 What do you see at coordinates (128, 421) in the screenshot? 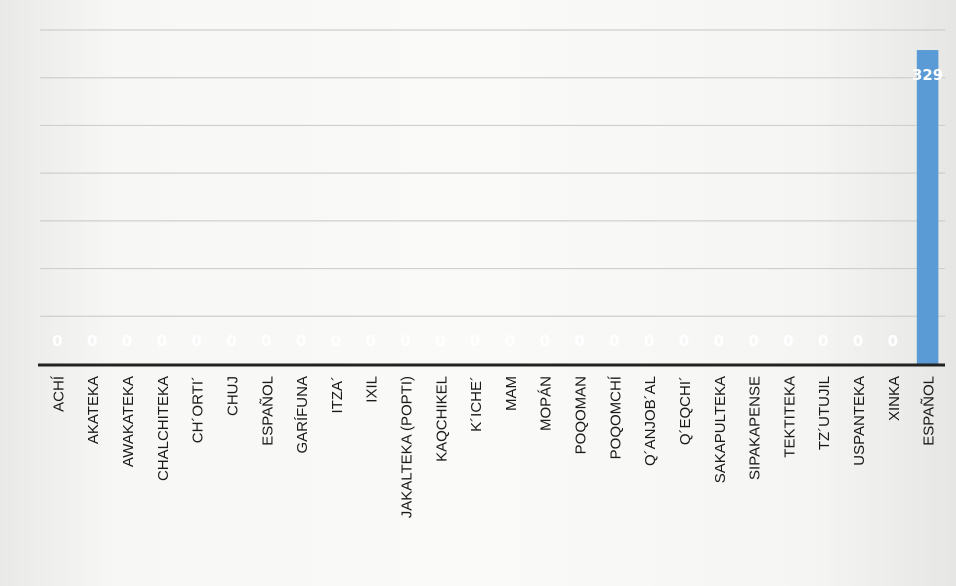
I see `x-tick-label-2: AWAKATEKA` at bounding box center [128, 421].